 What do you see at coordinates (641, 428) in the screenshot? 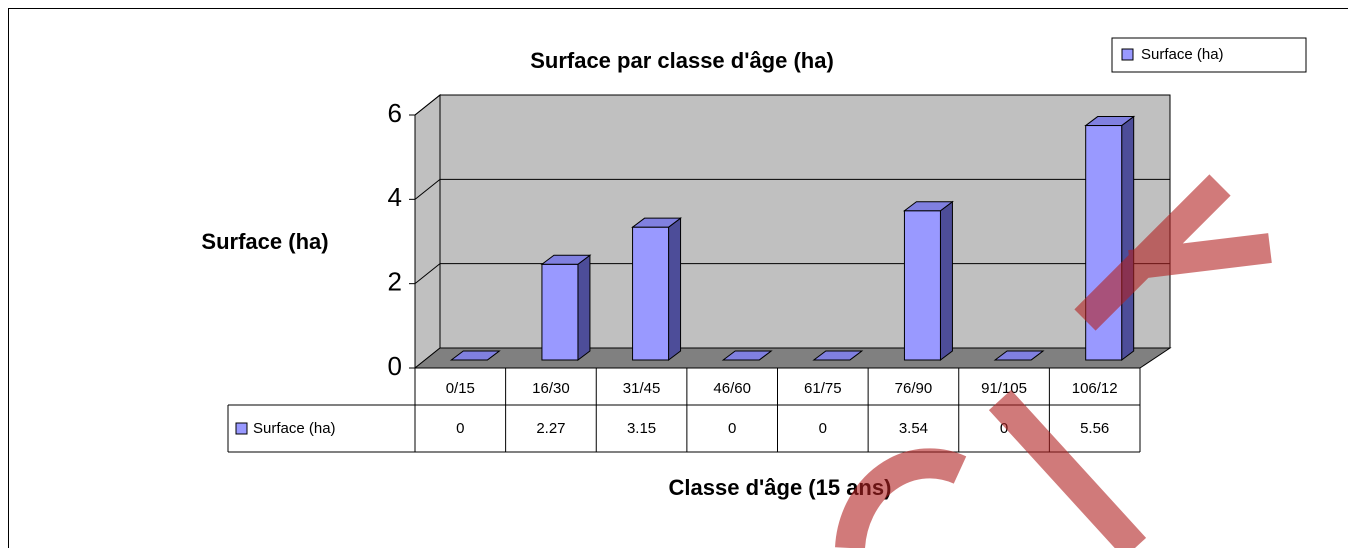
I see `table-value: 3.15` at bounding box center [641, 428].